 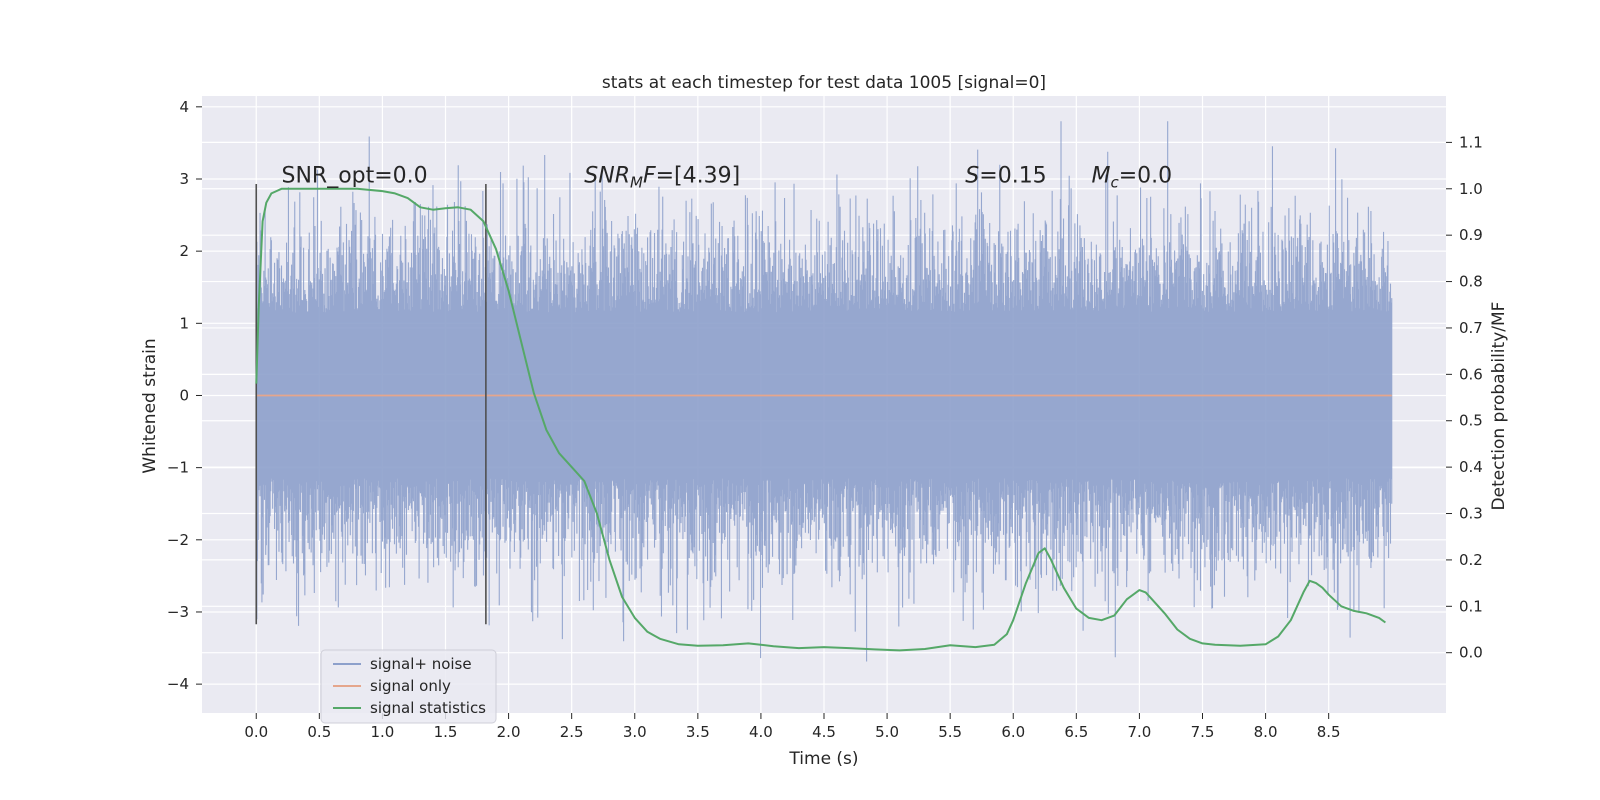 What do you see at coordinates (509, 732) in the screenshot?
I see `x-tick-label: 2.0` at bounding box center [509, 732].